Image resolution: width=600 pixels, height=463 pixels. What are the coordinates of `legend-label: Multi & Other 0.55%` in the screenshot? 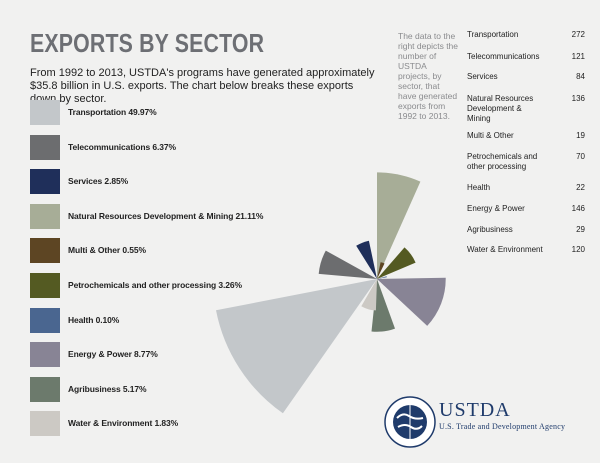 It's located at (107, 250).